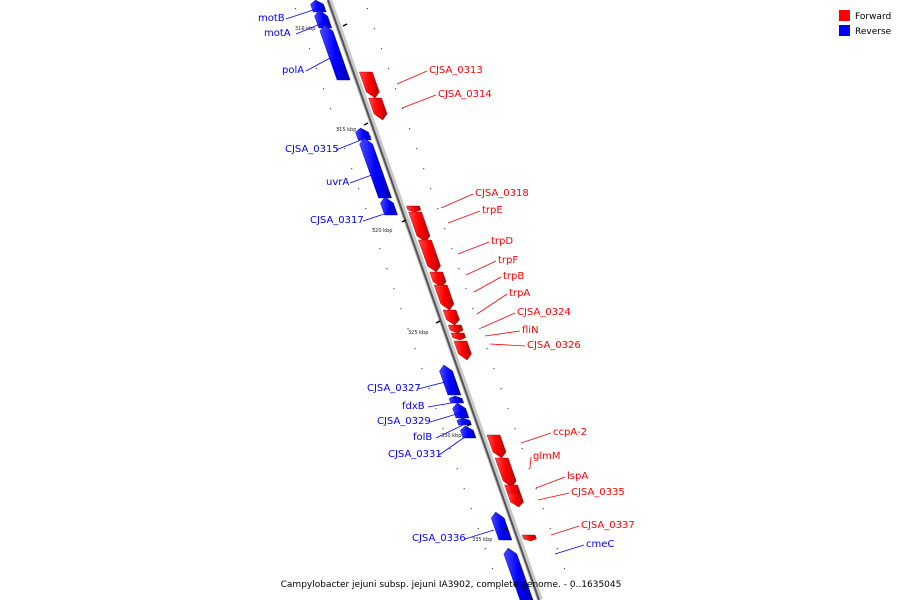 The width and height of the screenshot is (900, 600). What do you see at coordinates (518, 573) in the screenshot?
I see `gene-block-cmeC` at bounding box center [518, 573].